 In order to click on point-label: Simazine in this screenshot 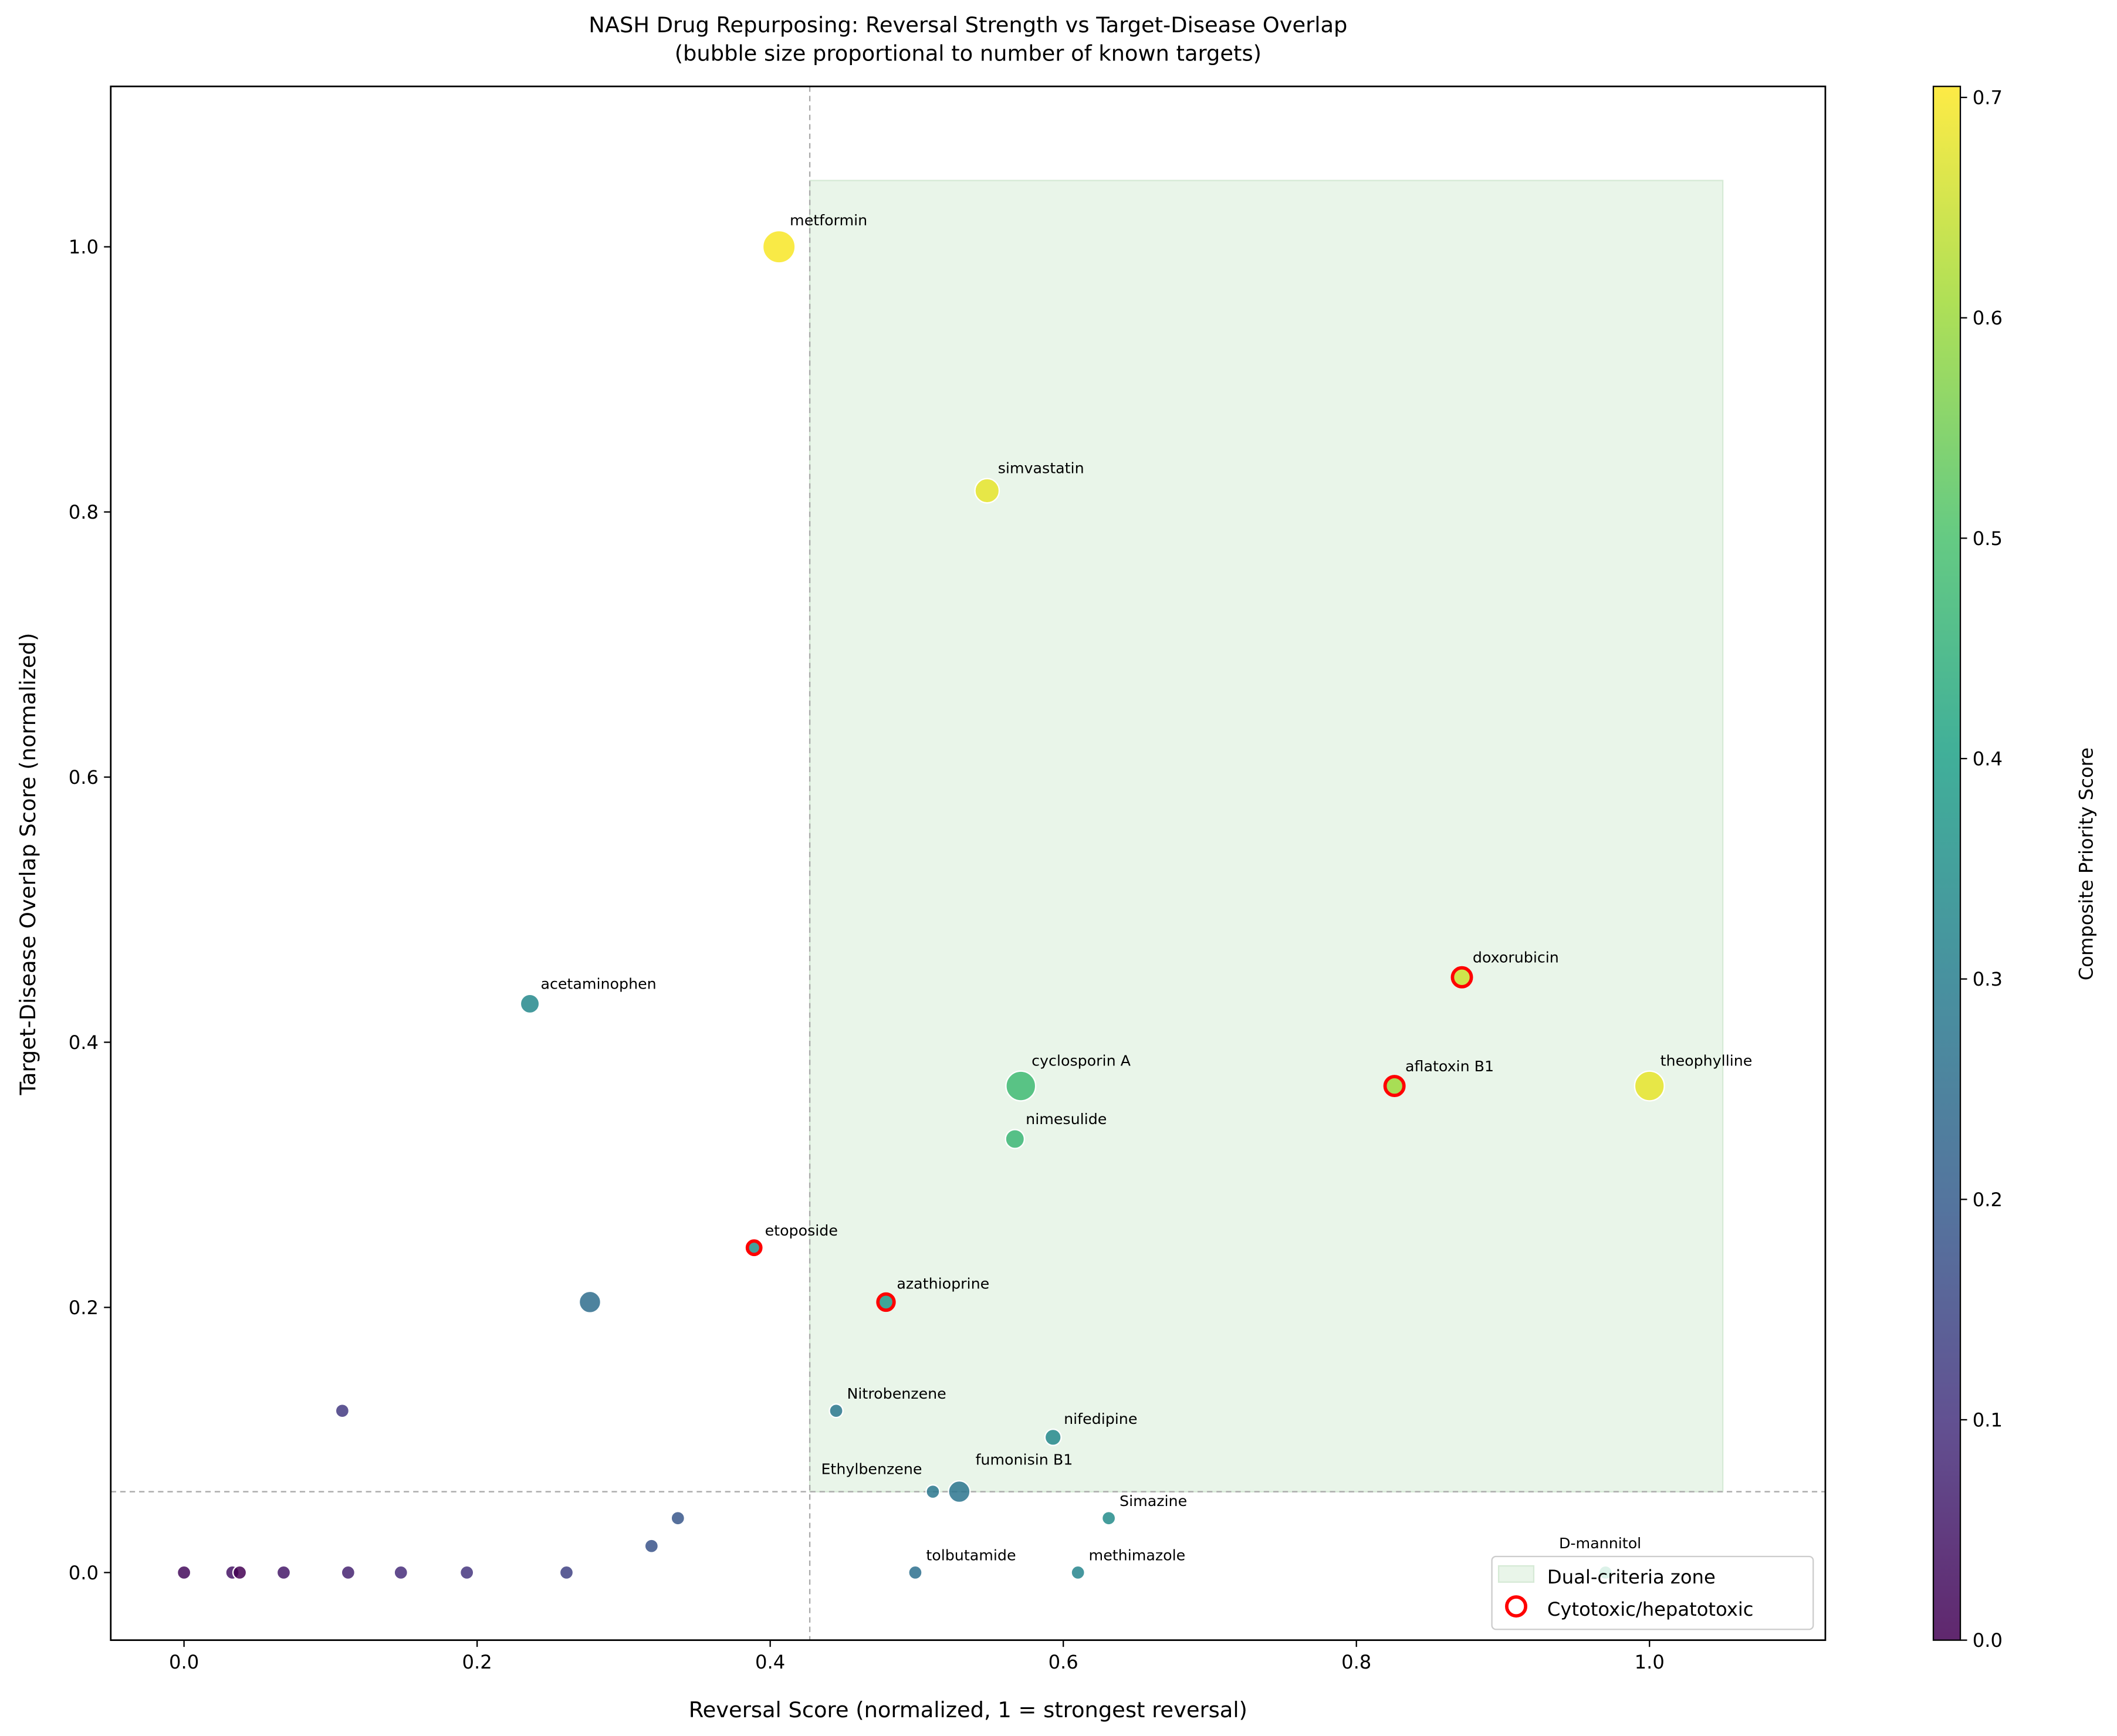, I will do `click(1153, 1501)`.